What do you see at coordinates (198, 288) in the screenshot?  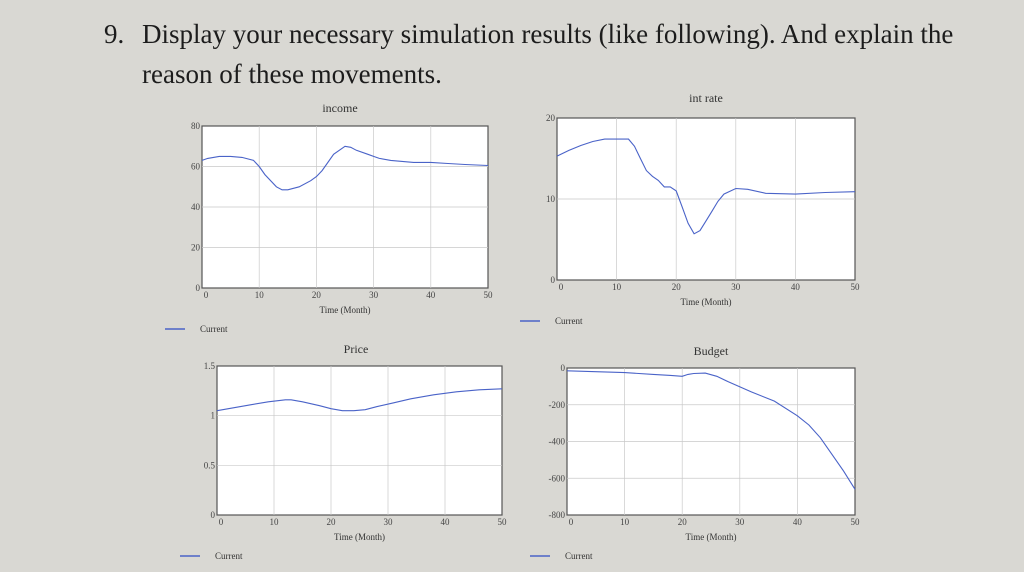 I see `chart-0-y-tick-label: 0` at bounding box center [198, 288].